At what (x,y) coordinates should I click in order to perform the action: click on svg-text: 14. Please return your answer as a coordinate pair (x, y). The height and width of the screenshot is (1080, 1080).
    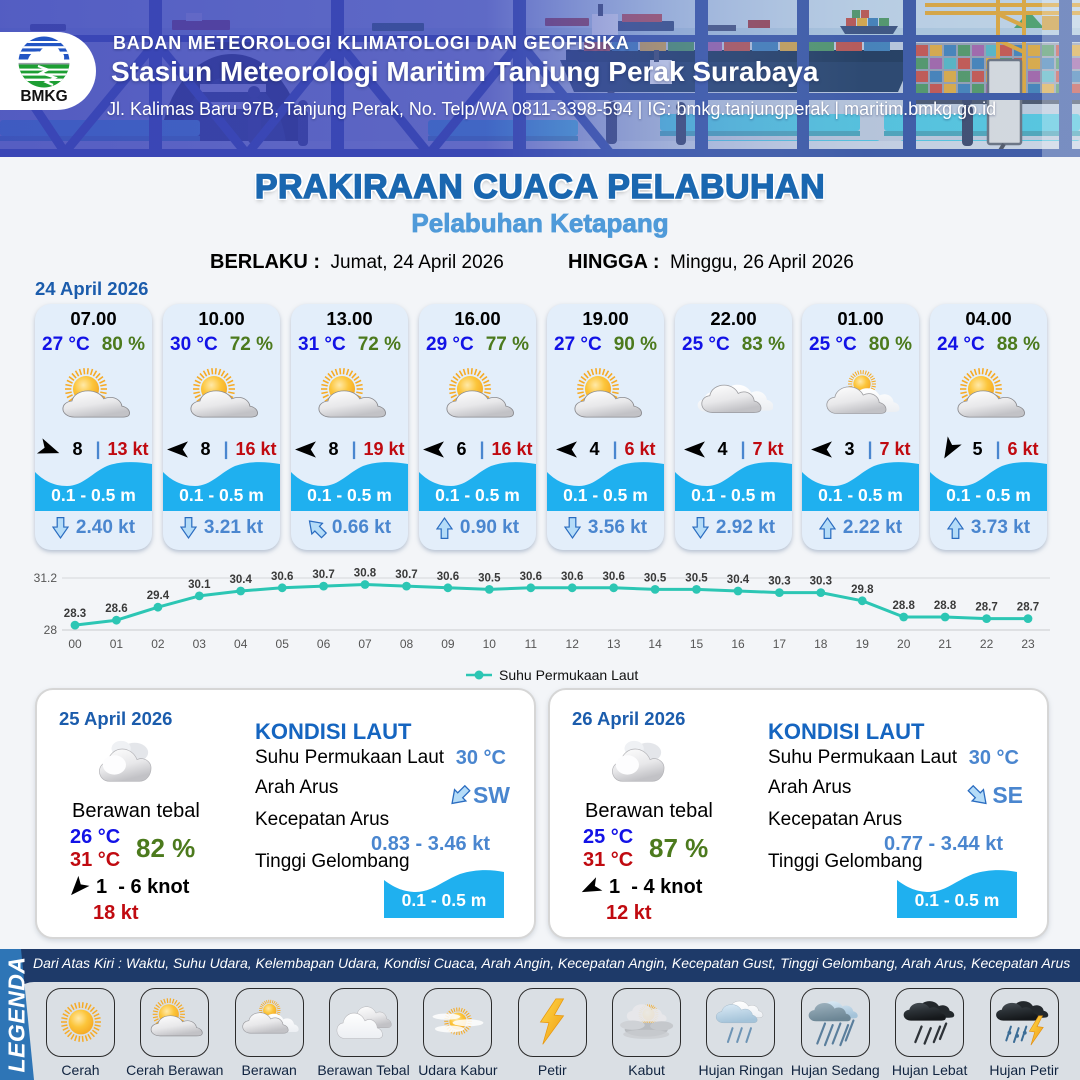
    Looking at the image, I should click on (655, 644).